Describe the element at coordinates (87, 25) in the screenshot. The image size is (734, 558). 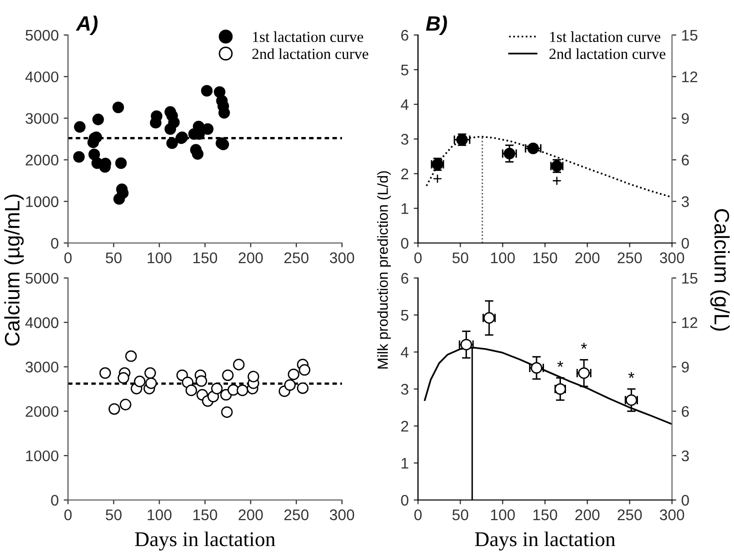
I see `chart-title: A)` at that location.